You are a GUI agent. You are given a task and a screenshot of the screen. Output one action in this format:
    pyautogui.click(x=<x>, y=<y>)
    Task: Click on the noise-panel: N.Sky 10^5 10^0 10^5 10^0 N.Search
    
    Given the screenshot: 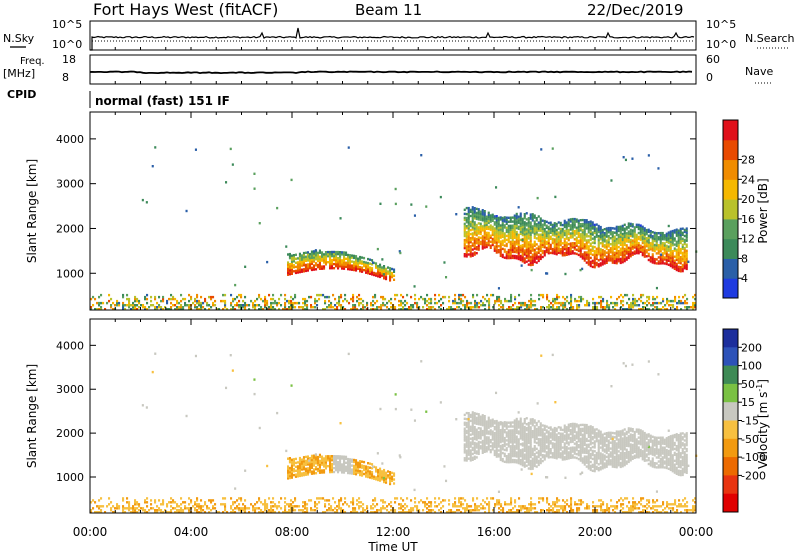 What is the action you would take?
    pyautogui.click(x=399, y=34)
    